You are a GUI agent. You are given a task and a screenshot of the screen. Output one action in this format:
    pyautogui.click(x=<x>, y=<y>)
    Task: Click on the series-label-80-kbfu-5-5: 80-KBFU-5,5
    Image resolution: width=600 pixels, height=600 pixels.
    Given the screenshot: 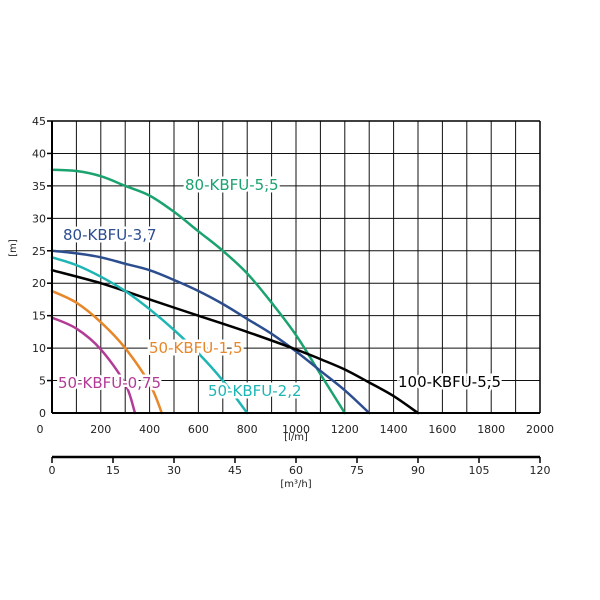 What is the action you would take?
    pyautogui.click(x=232, y=185)
    